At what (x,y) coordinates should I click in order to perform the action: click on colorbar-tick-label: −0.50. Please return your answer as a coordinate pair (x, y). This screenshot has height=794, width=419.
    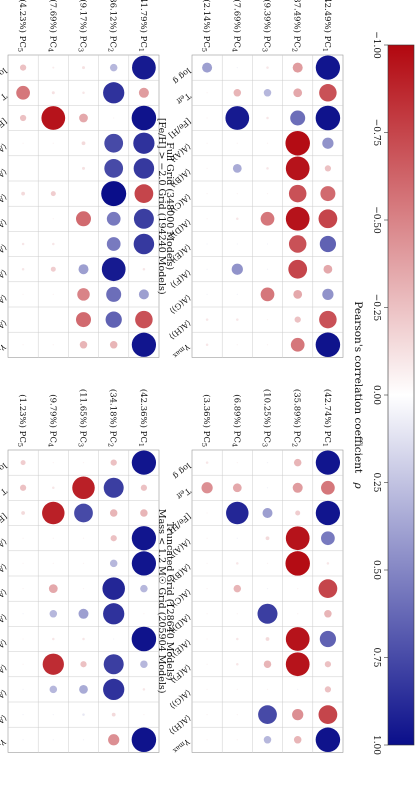
    Looking at the image, I should click on (376, 220).